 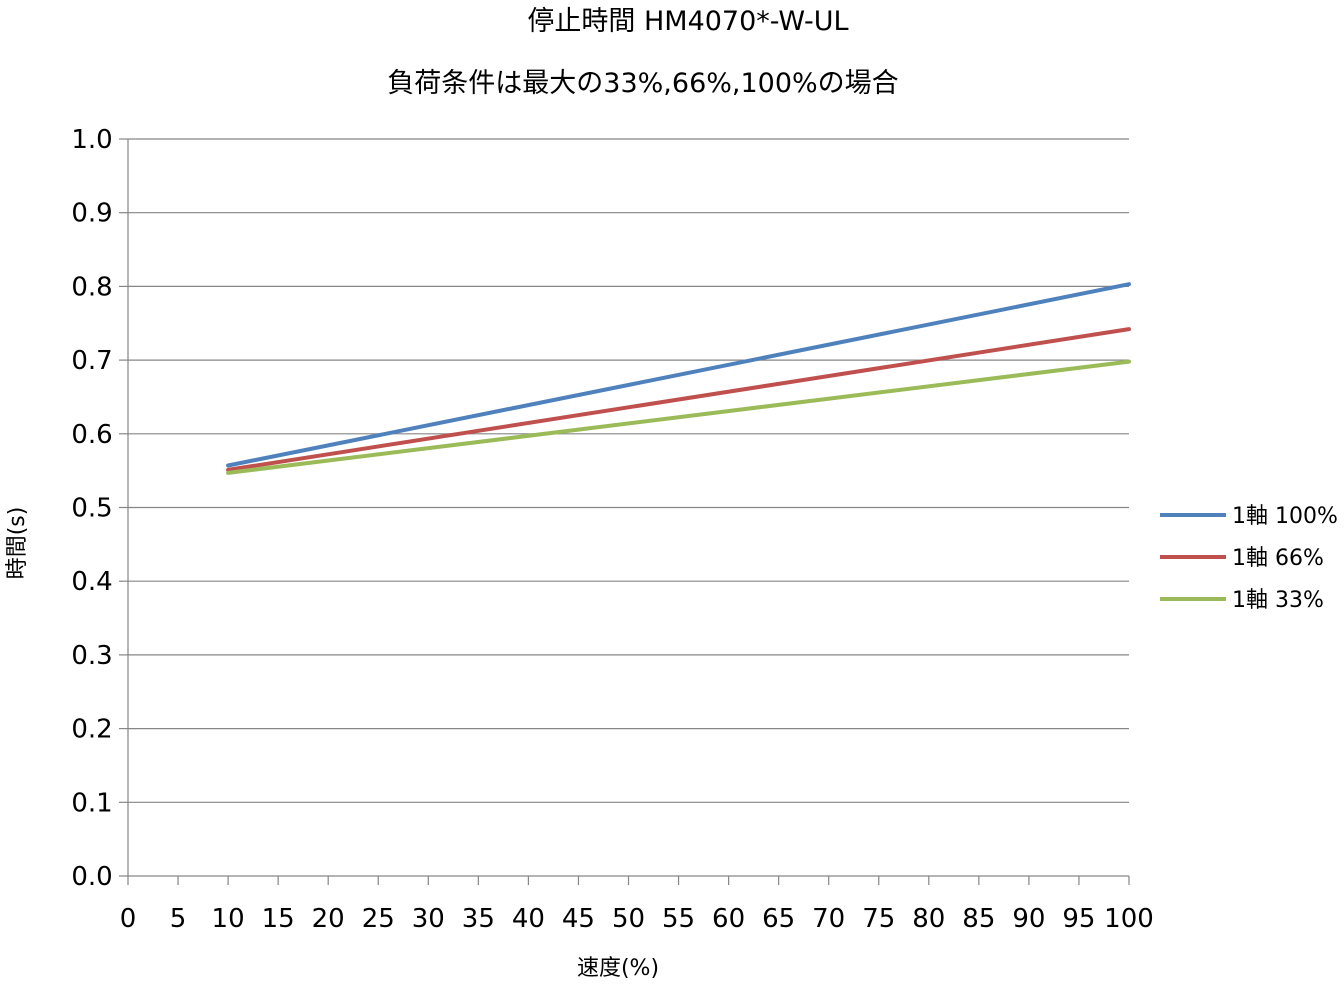 I want to click on y-tick-label: 0.5, so click(x=91, y=509).